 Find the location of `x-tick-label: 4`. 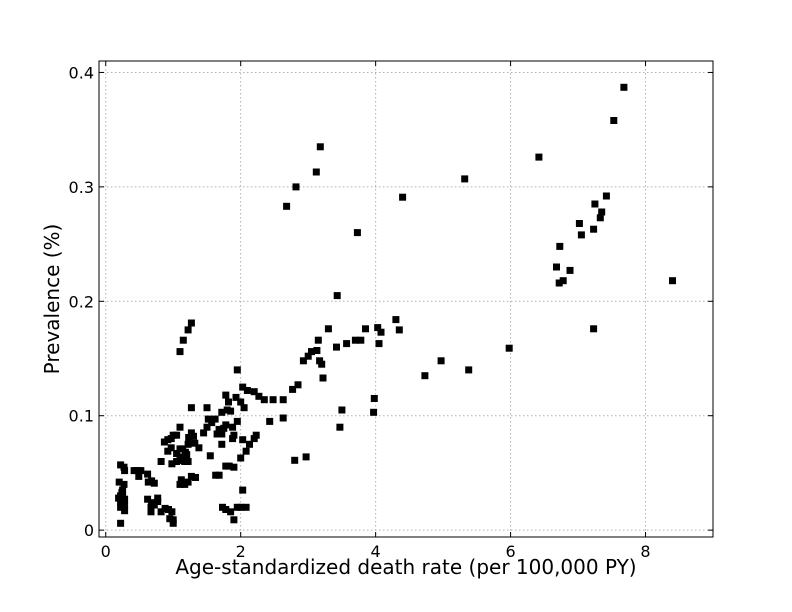

x-tick-label: 4 is located at coordinates (376, 551).